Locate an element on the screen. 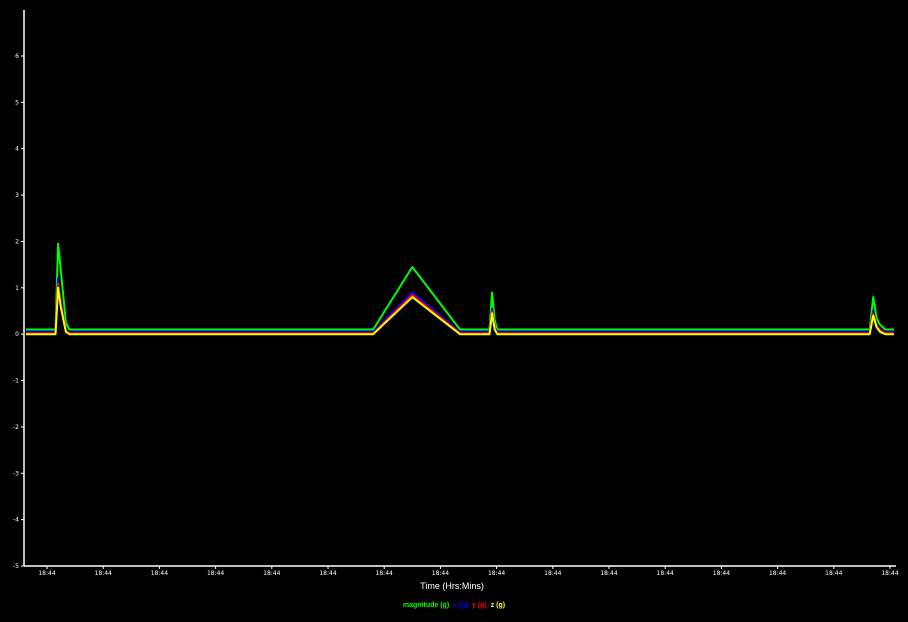 Image resolution: width=908 pixels, height=622 pixels. legend: magnitude (g) x (g) y (g) z (g) is located at coordinates (454, 605).